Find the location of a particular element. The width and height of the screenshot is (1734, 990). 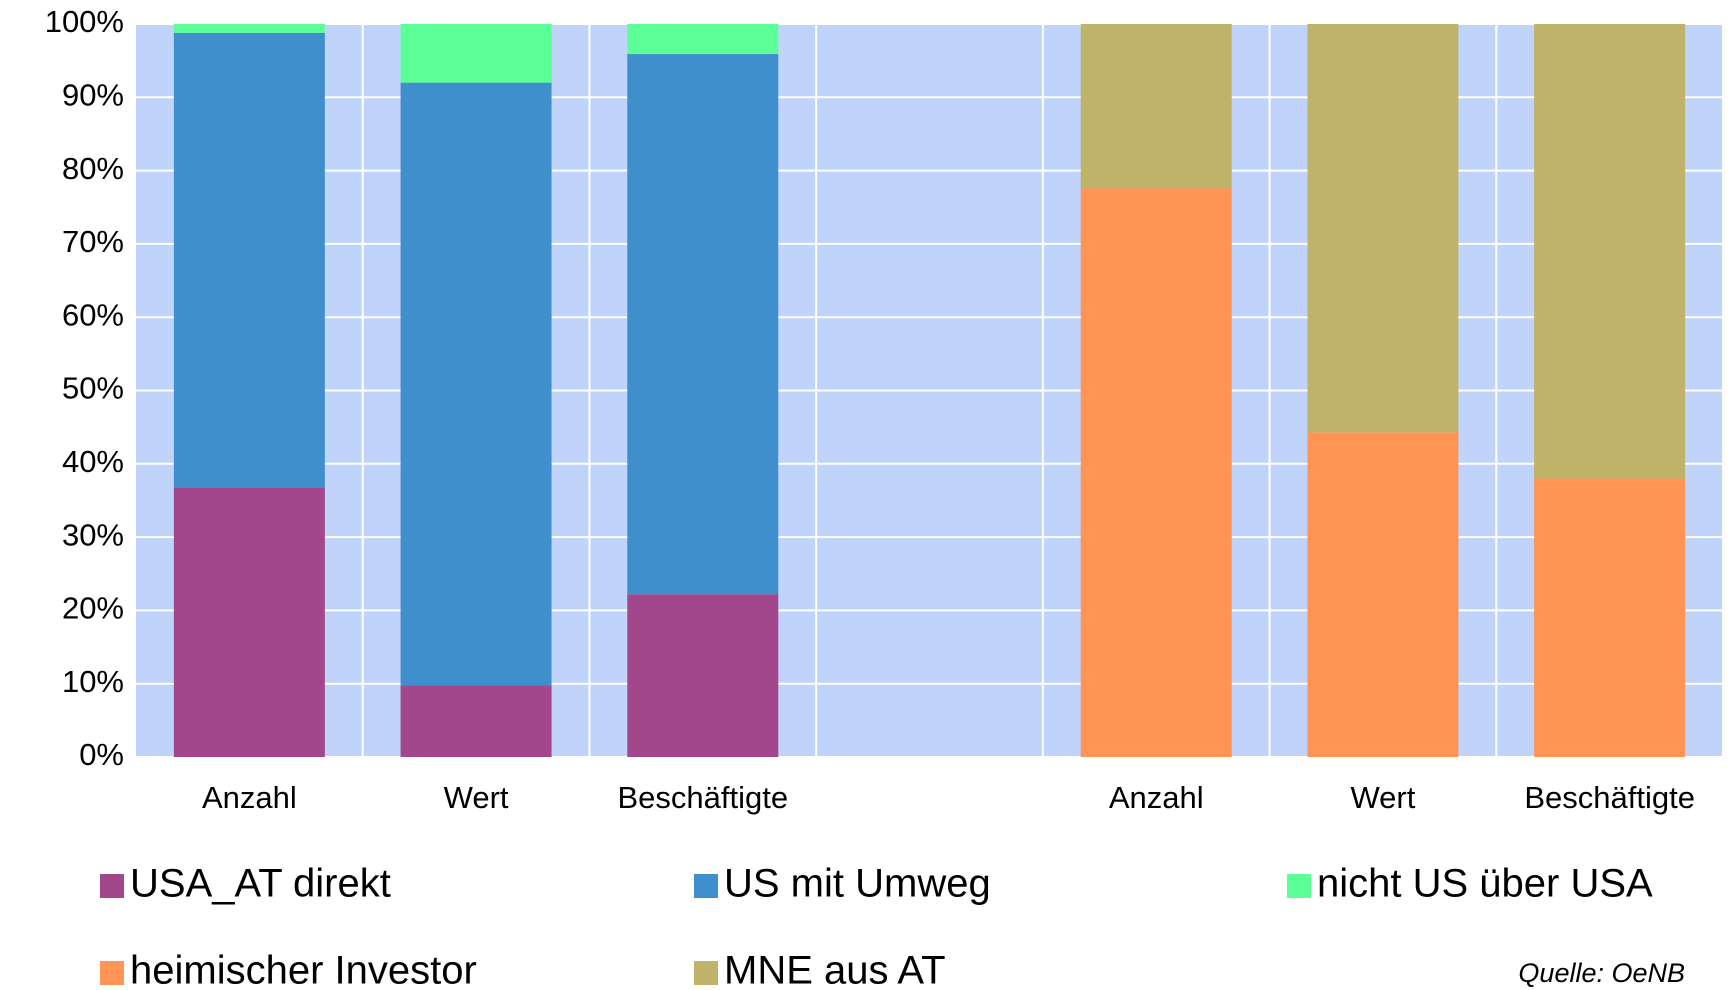

y-tick-label: 0% is located at coordinates (101, 754).